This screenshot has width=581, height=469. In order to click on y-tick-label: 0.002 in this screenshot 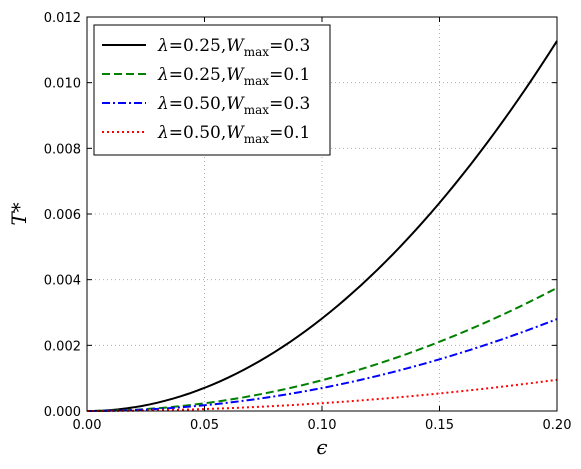, I will do `click(62, 346)`.